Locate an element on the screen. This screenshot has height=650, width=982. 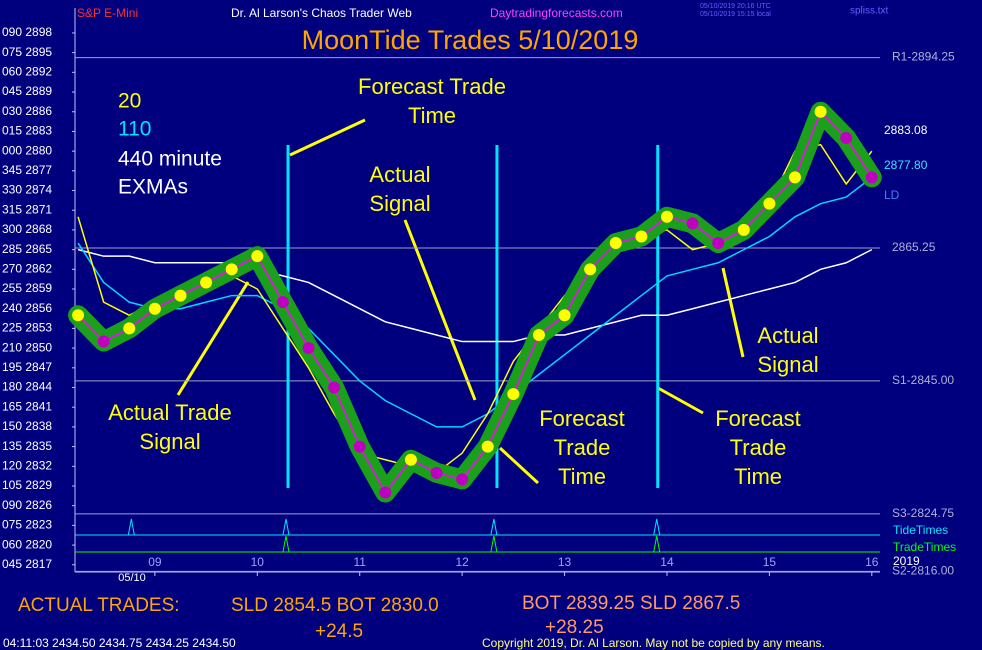
header-site: Daytradingforecasts.com is located at coordinates (556, 13).